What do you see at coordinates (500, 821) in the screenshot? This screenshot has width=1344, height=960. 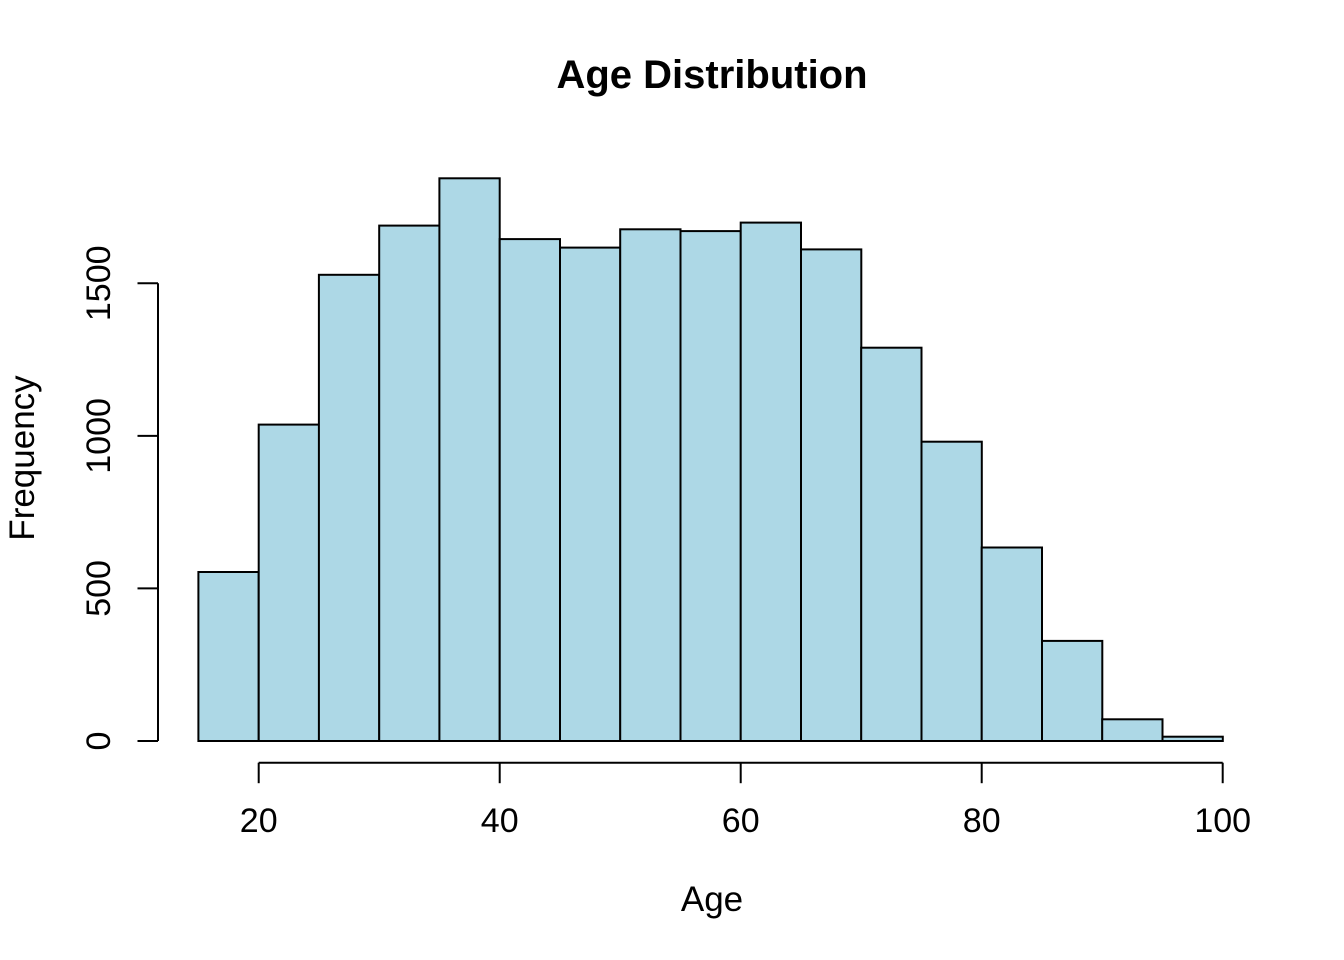 I see `x-axis-tick-label: 40` at bounding box center [500, 821].